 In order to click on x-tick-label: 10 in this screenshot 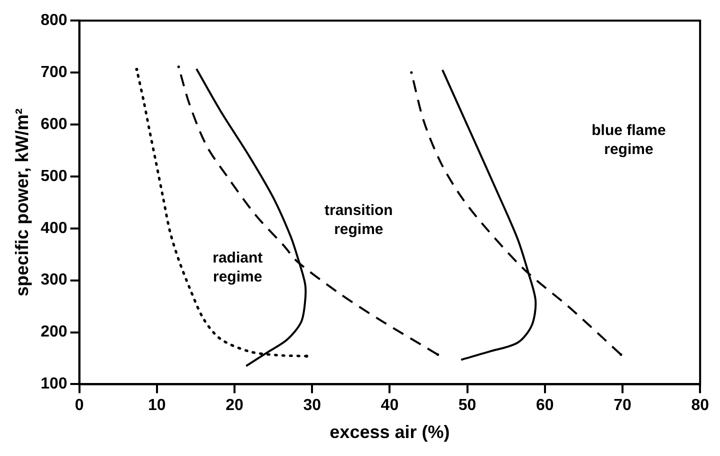, I will do `click(157, 405)`.